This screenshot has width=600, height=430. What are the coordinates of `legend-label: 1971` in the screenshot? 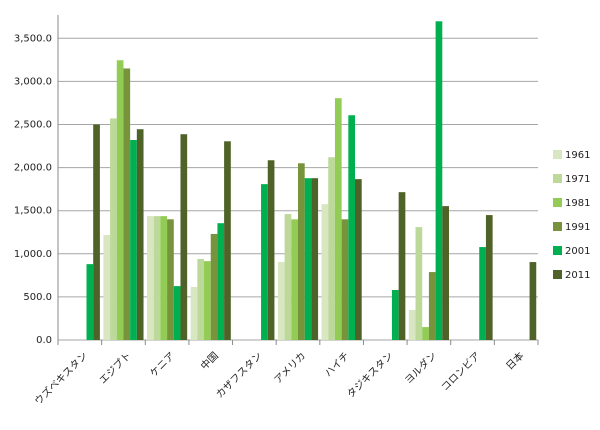 It's located at (577, 179).